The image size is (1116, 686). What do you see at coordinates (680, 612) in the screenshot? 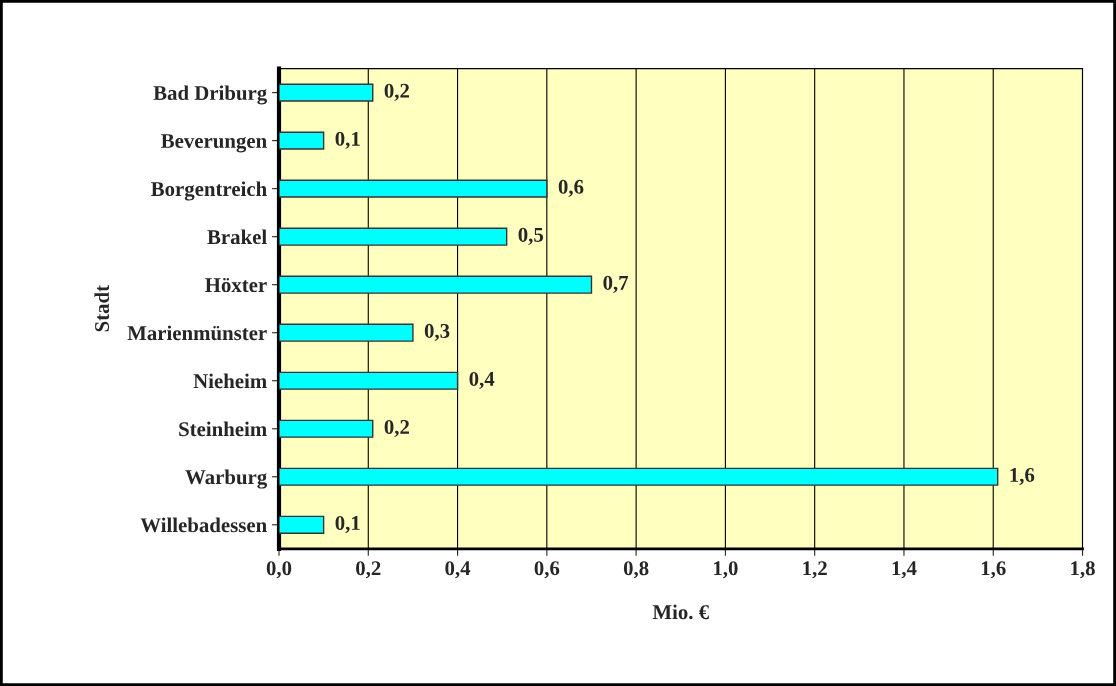
I see `x-axis-title: Mio. €` at bounding box center [680, 612].